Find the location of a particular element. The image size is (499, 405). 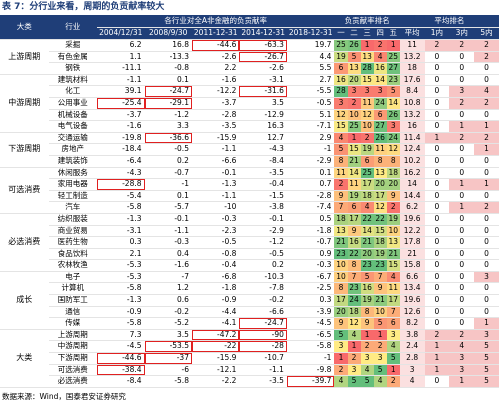

value-cell: -1.3 is located at coordinates (121, 219).